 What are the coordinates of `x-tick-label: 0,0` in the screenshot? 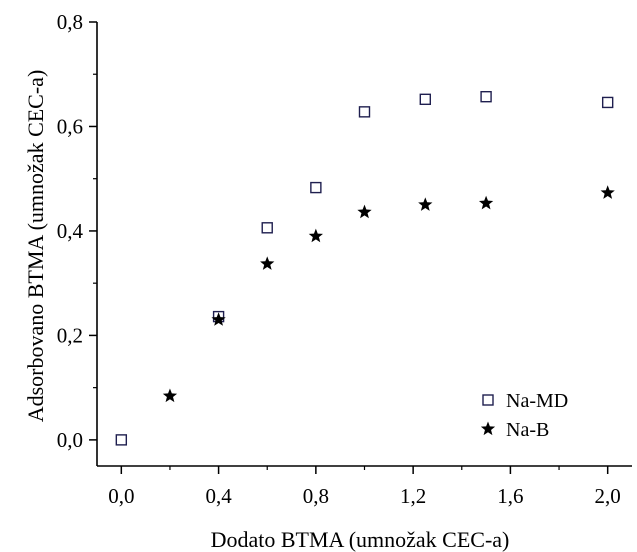 It's located at (121, 496).